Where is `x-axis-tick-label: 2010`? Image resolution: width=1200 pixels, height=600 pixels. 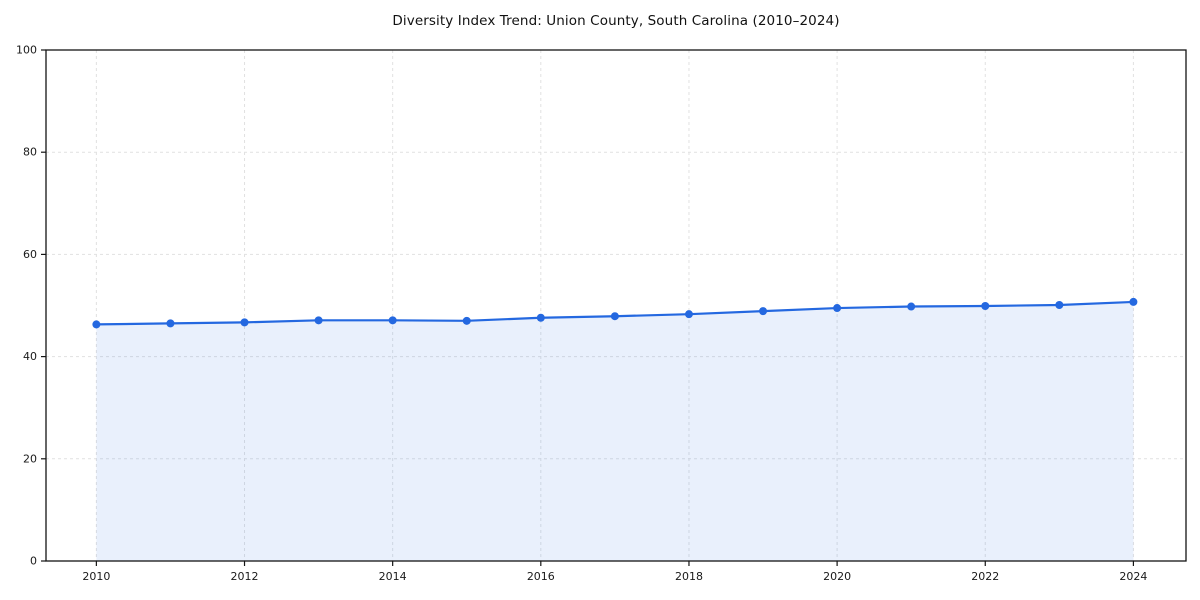 x-axis-tick-label: 2010 is located at coordinates (96, 576).